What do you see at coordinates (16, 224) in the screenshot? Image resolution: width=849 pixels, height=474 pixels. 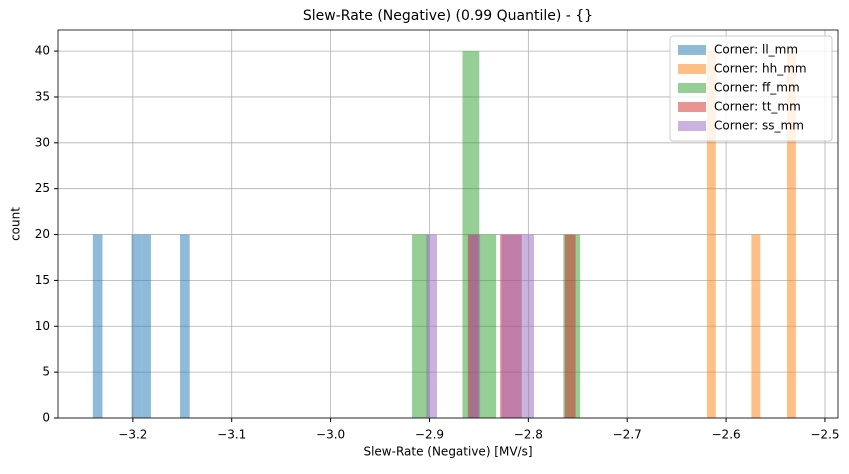 I see `y-axis-label: count` at bounding box center [16, 224].